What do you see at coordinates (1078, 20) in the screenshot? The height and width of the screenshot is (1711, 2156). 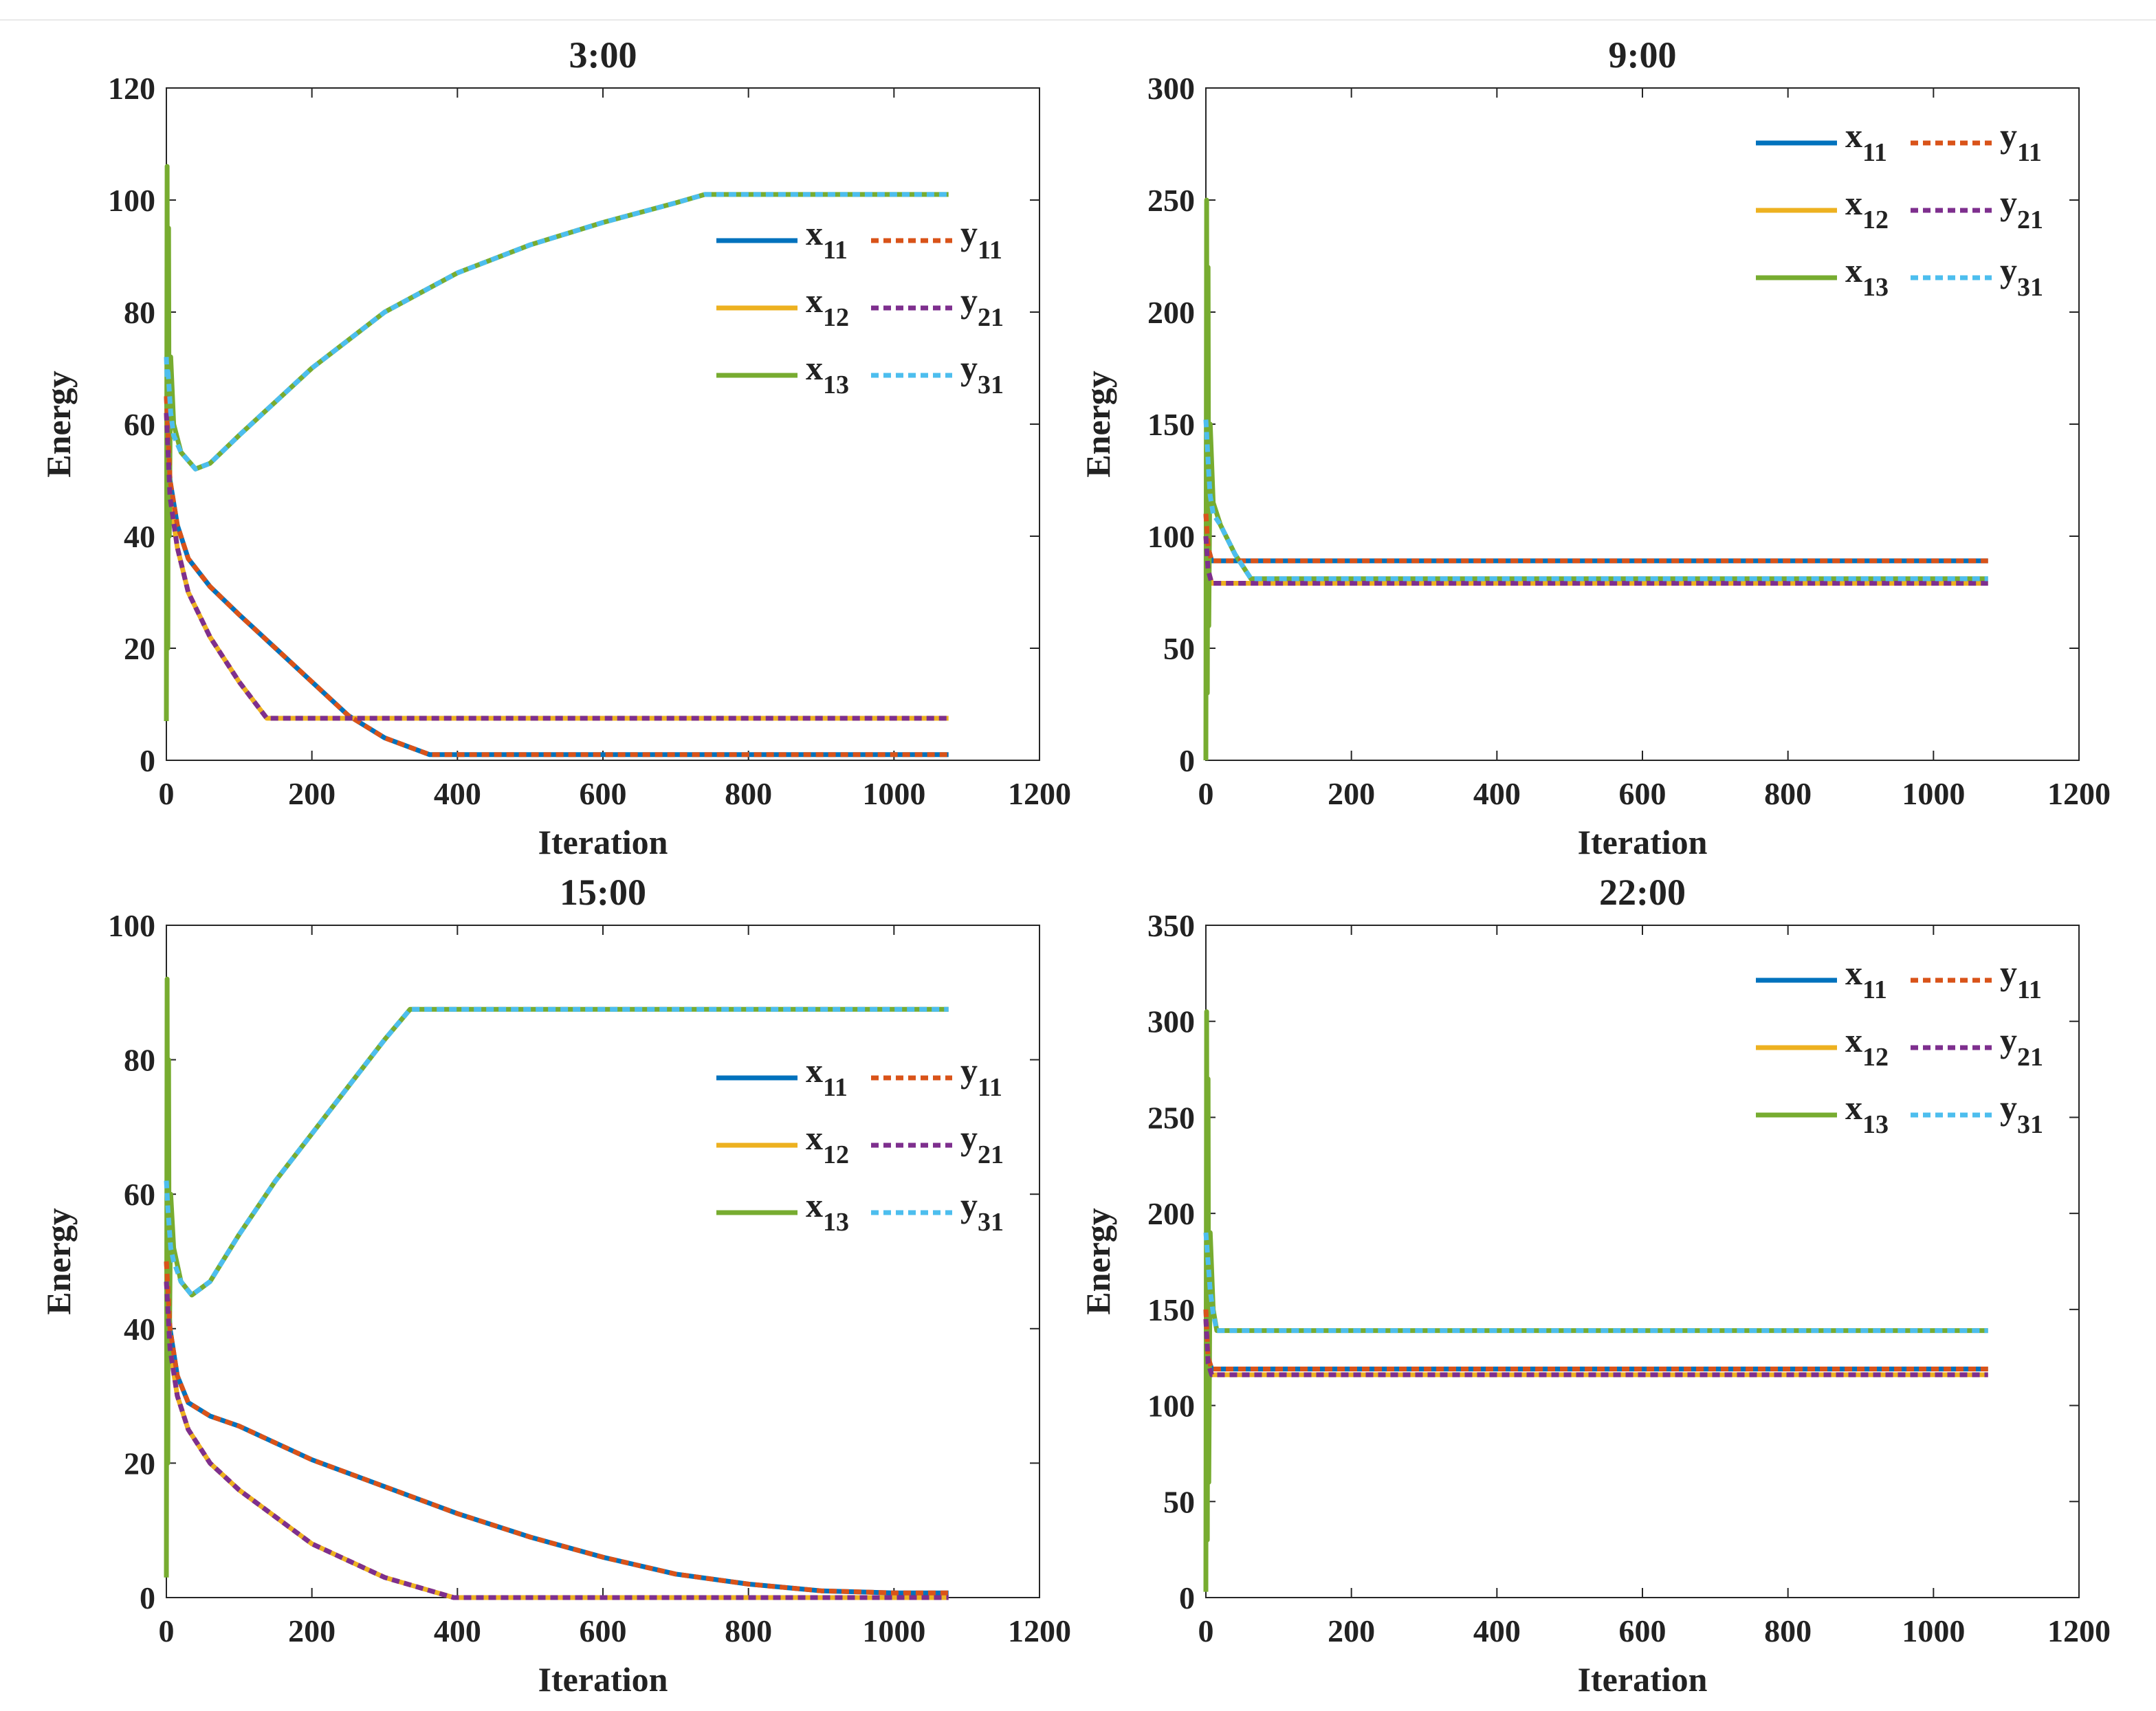 I see `top-divider` at bounding box center [1078, 20].